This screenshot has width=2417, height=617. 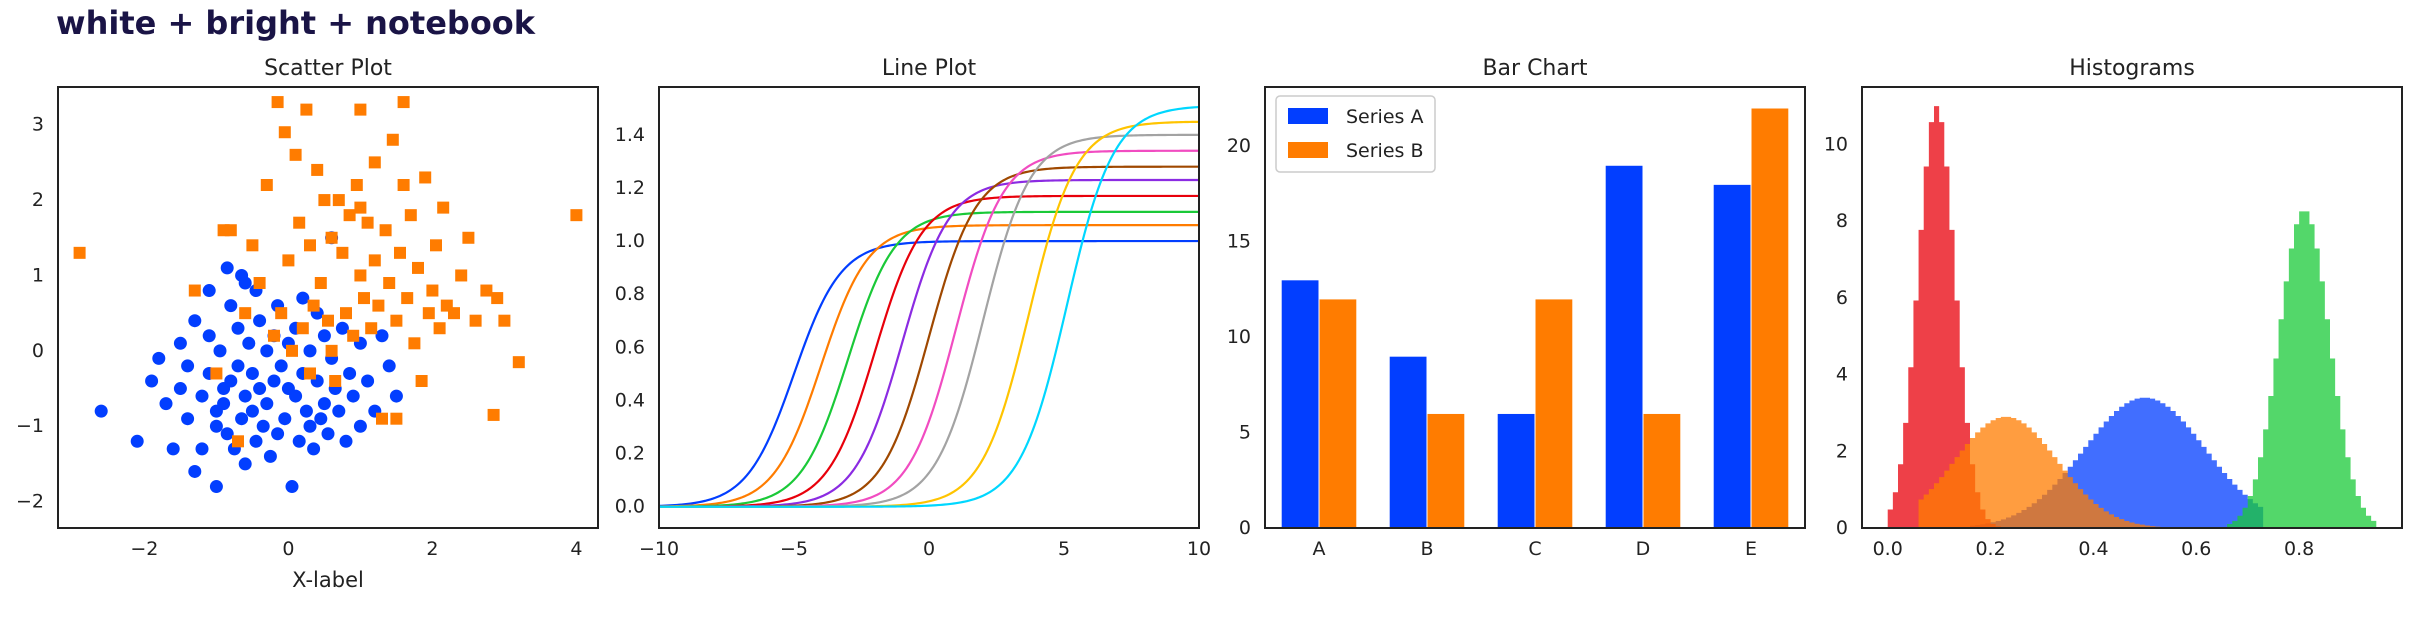 What do you see at coordinates (1534, 68) in the screenshot?
I see `chart-title: Bar Chart` at bounding box center [1534, 68].